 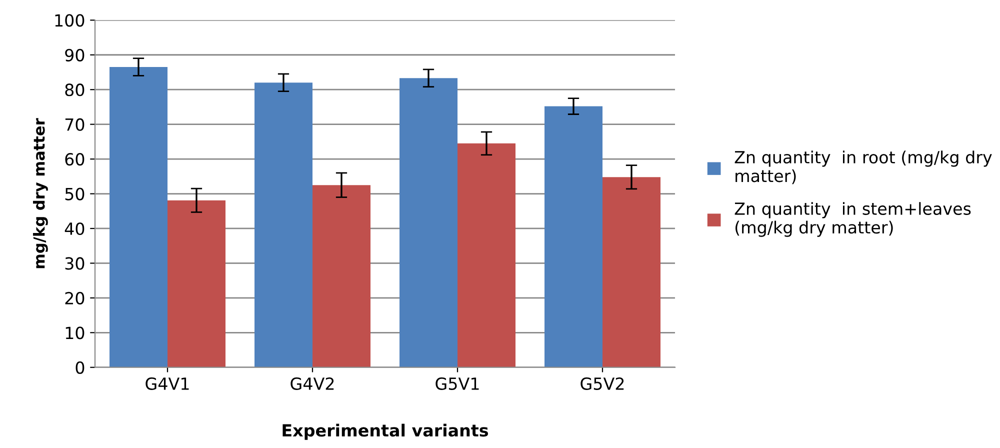 What do you see at coordinates (74, 194) in the screenshot?
I see `y-tick-label: 50` at bounding box center [74, 194].